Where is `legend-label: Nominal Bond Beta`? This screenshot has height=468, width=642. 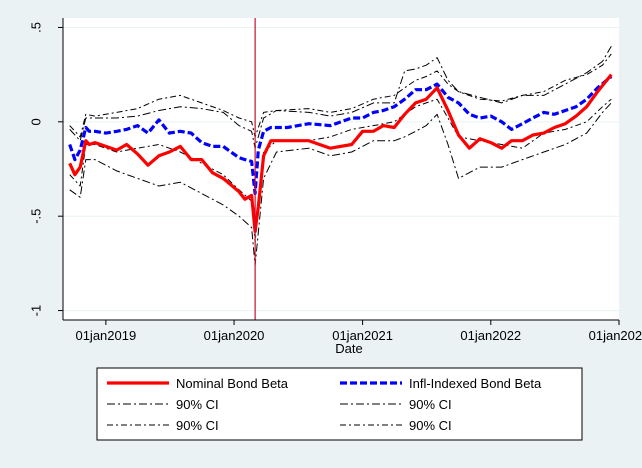
legend-label: Nominal Bond Beta is located at coordinates (232, 383).